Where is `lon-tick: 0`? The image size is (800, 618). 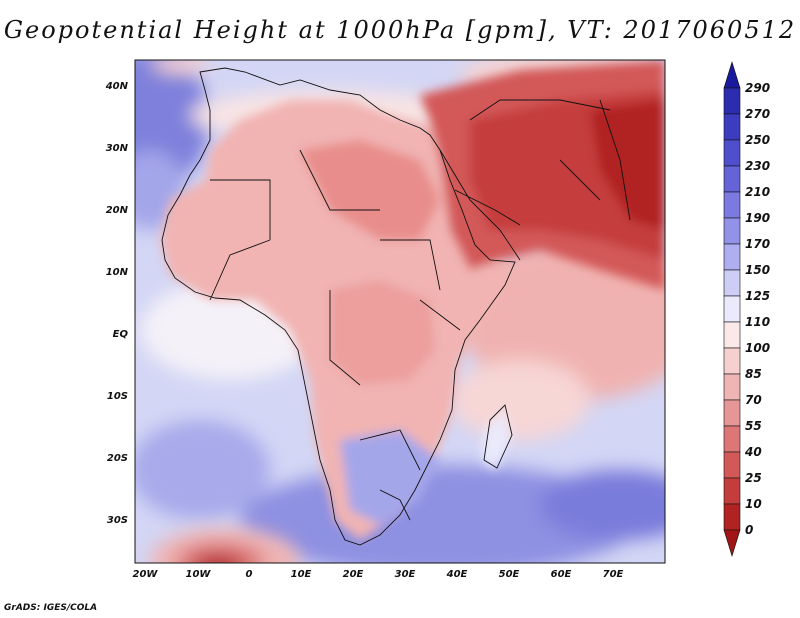
lon-tick: 0 is located at coordinates (249, 574).